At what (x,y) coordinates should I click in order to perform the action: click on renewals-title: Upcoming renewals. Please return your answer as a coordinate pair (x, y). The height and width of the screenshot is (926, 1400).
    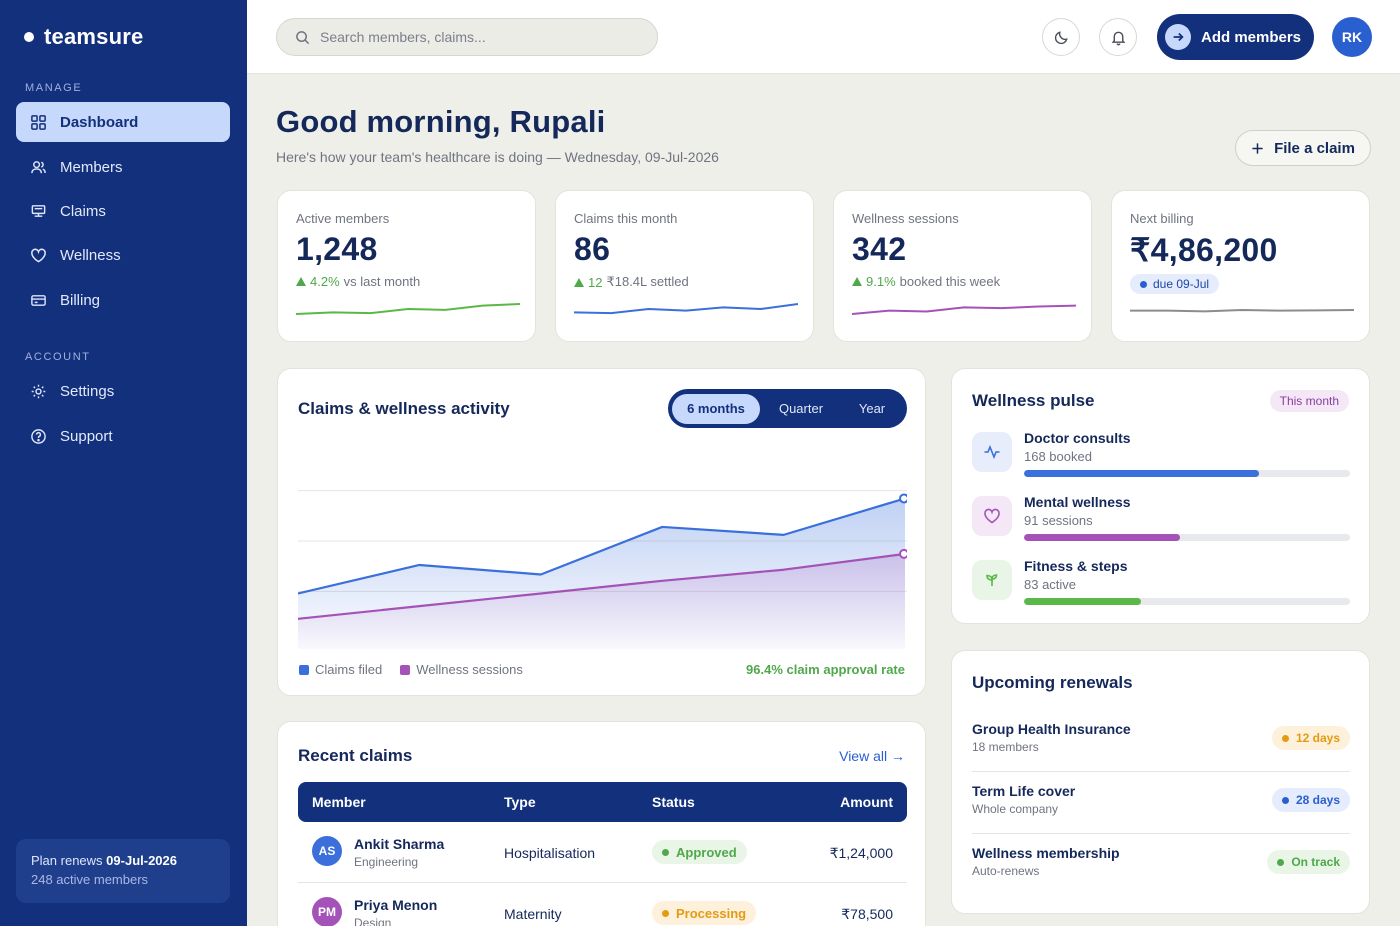
    Looking at the image, I should click on (1052, 682).